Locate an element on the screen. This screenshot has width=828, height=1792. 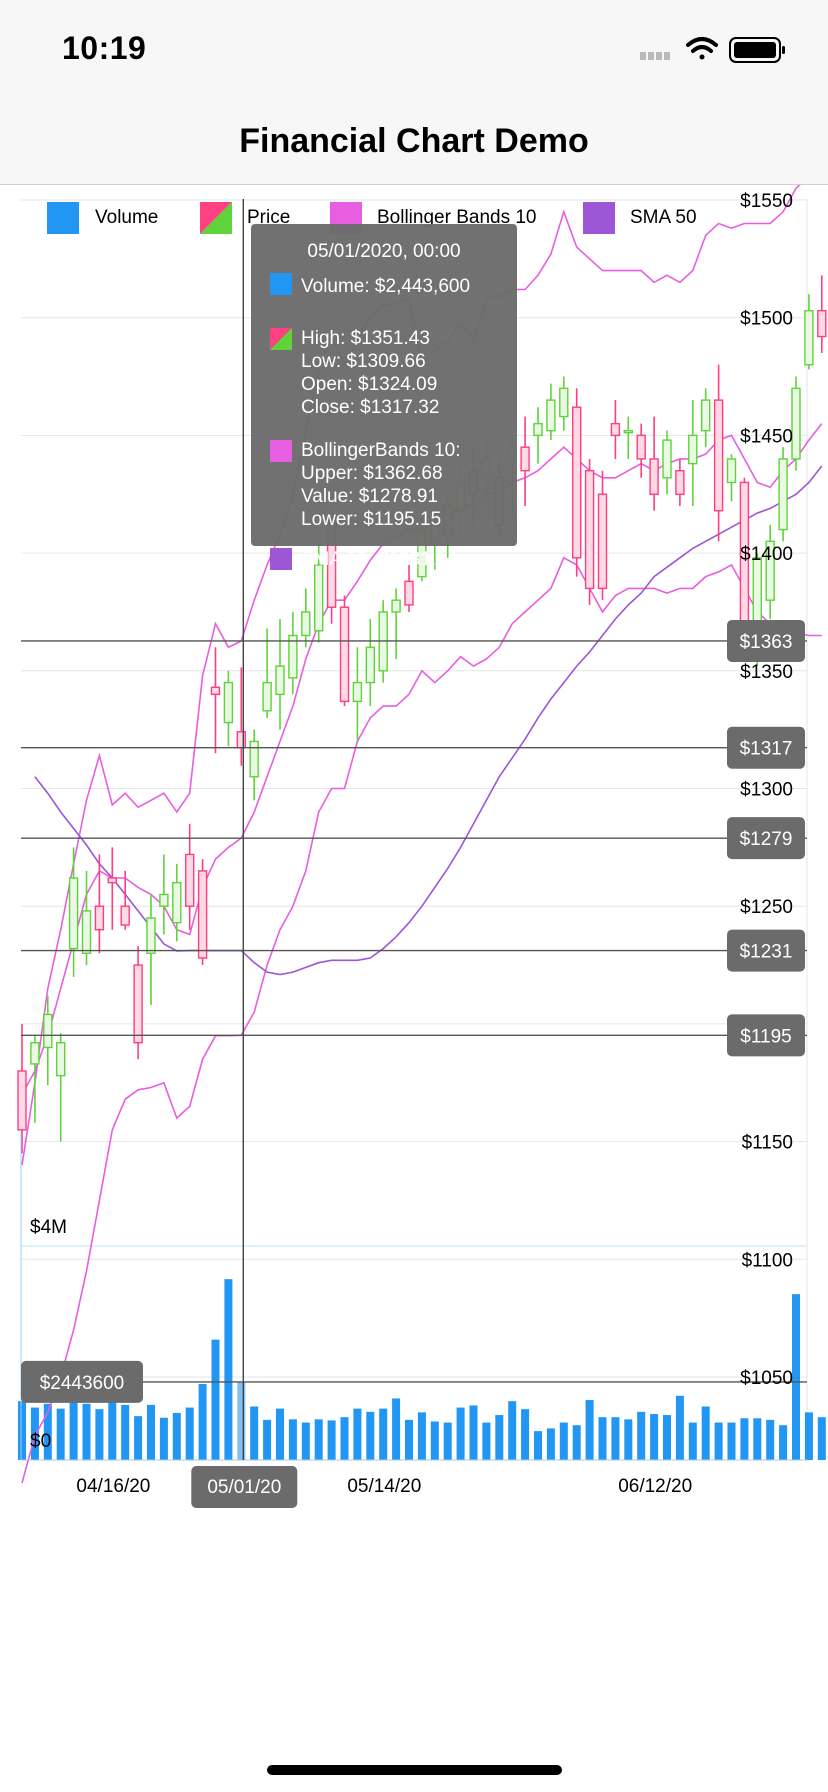
time-axis: 04/16/20 05/14/20 06/12/20 is located at coordinates (414, 1478).